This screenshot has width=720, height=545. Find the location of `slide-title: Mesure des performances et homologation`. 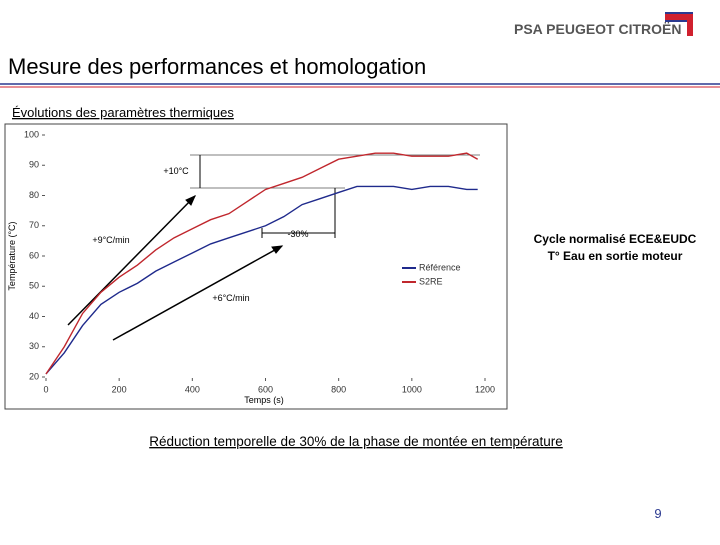

slide-title: Mesure des performances et homologation is located at coordinates (217, 66).